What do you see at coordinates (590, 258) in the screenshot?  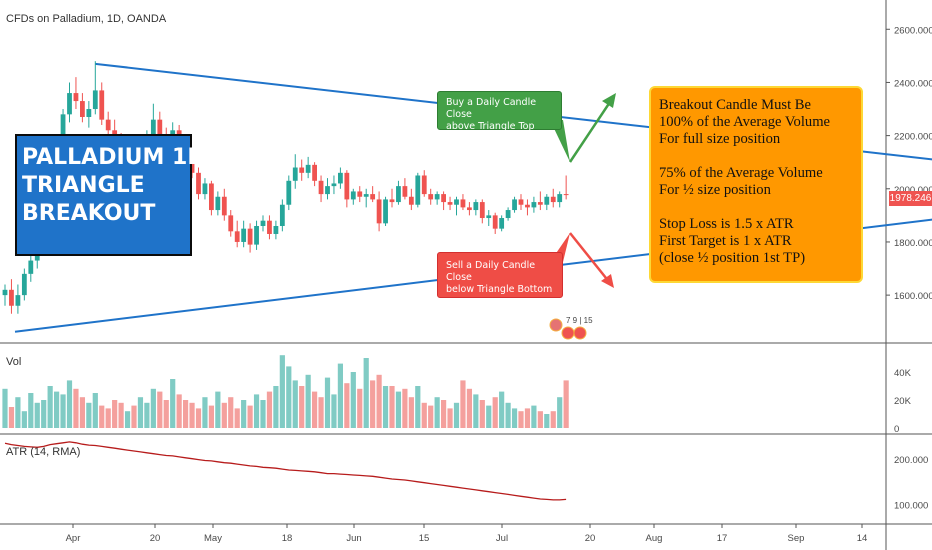 I see `sell-arrow-shaft` at bounding box center [590, 258].